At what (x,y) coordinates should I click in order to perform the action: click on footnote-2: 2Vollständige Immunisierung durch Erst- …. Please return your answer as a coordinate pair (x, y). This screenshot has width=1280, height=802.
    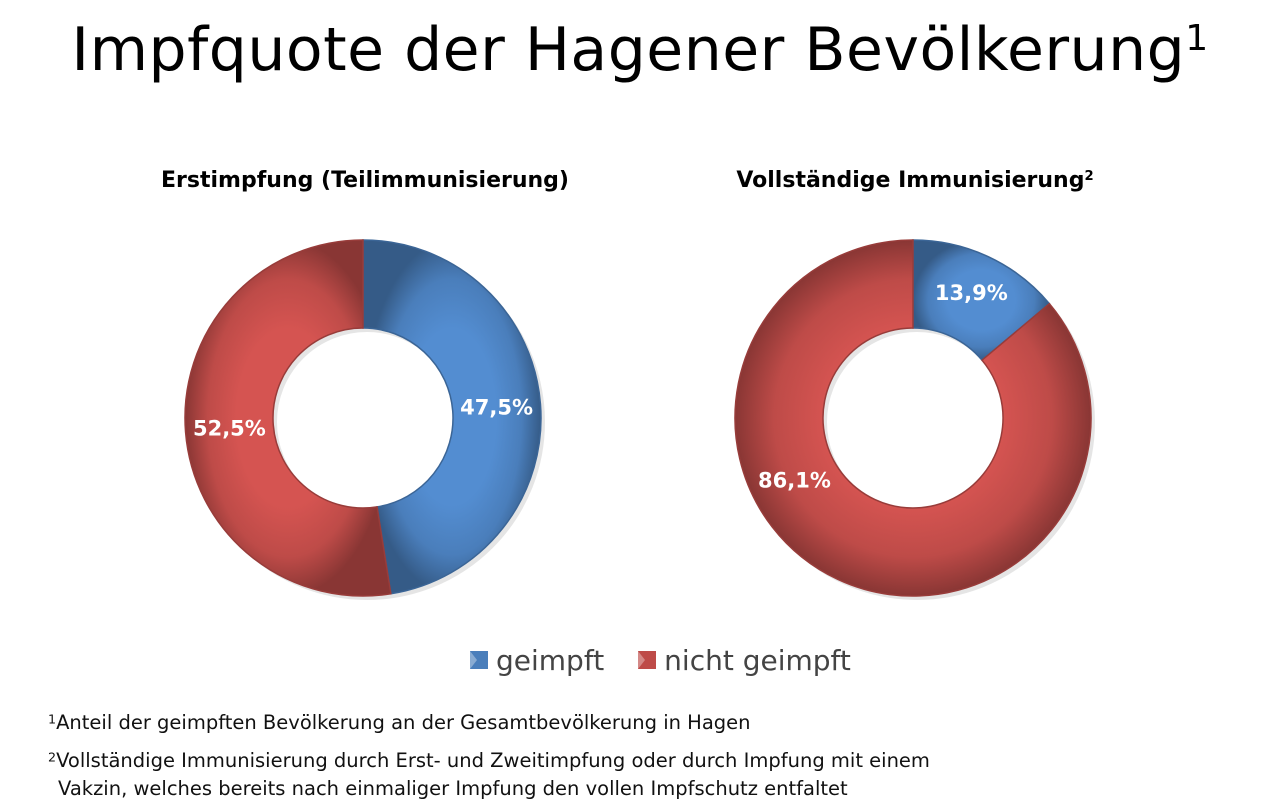
    Looking at the image, I should click on (489, 761).